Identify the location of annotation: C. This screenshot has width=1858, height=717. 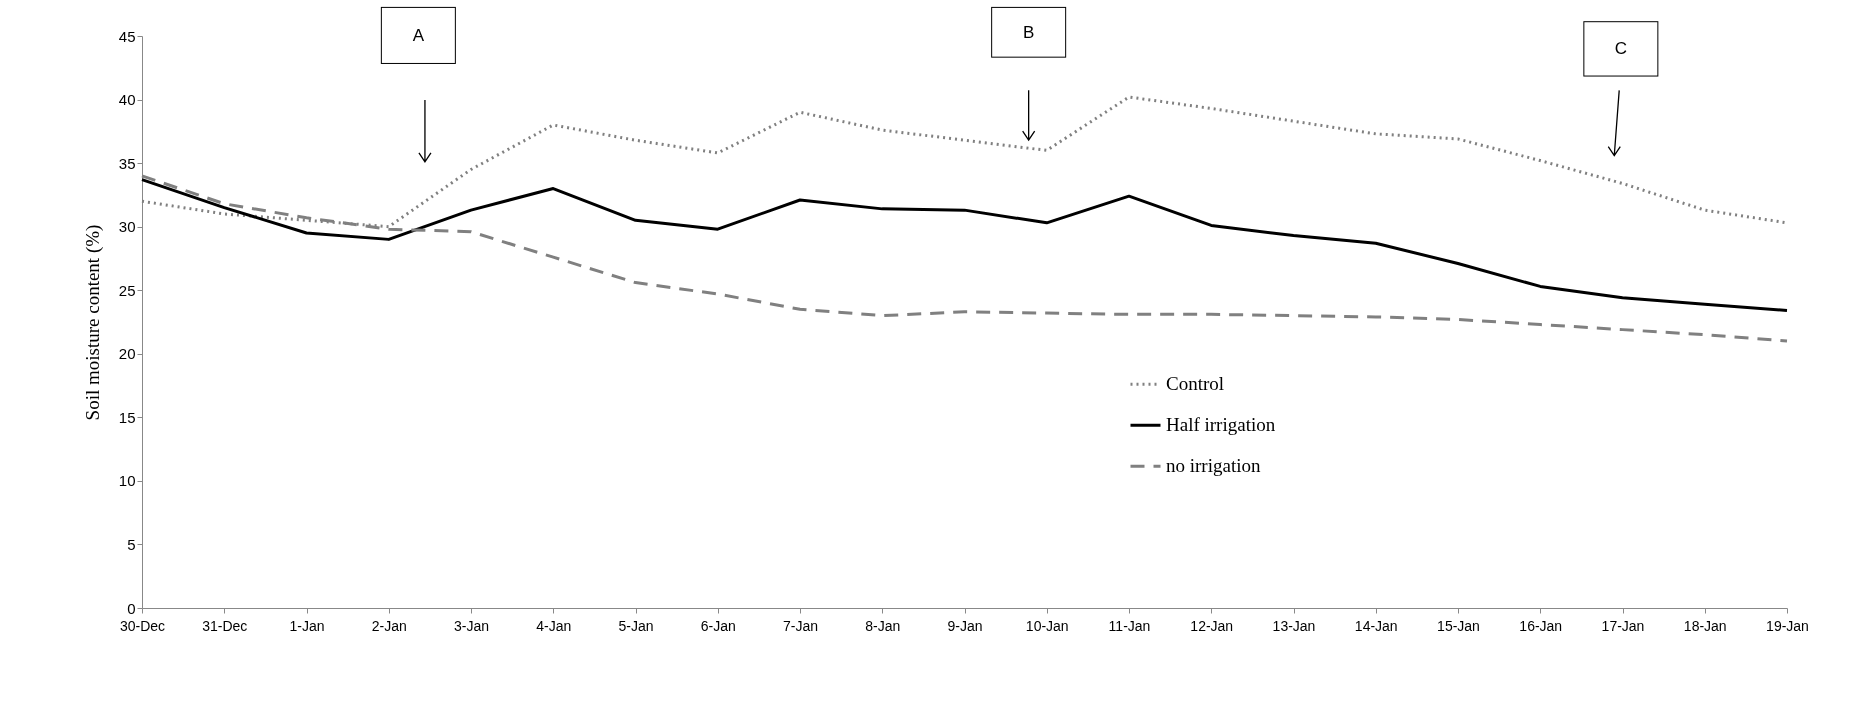
(1620, 49).